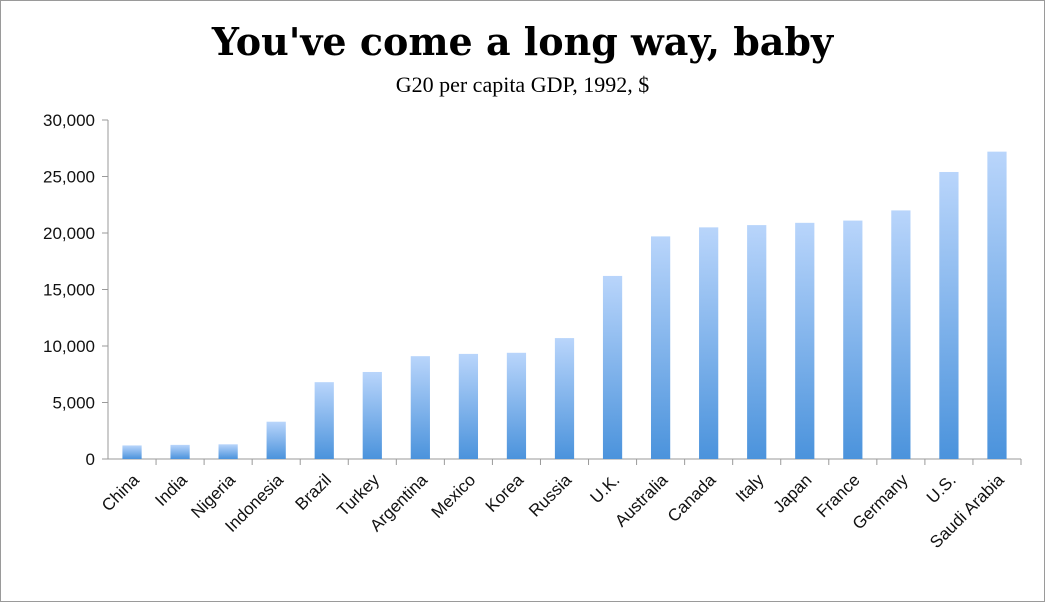 The image size is (1045, 602). What do you see at coordinates (468, 406) in the screenshot?
I see `bar-mexico` at bounding box center [468, 406].